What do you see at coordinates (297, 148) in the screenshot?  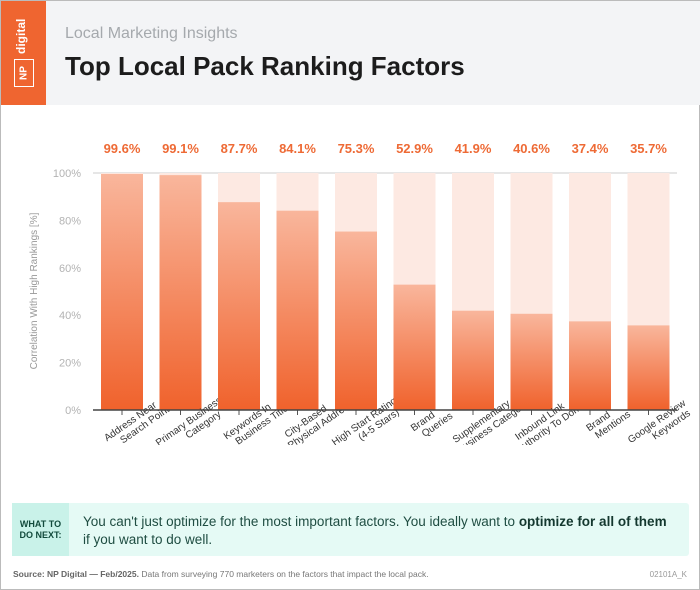 I see `value-label: 84.1%` at bounding box center [297, 148].